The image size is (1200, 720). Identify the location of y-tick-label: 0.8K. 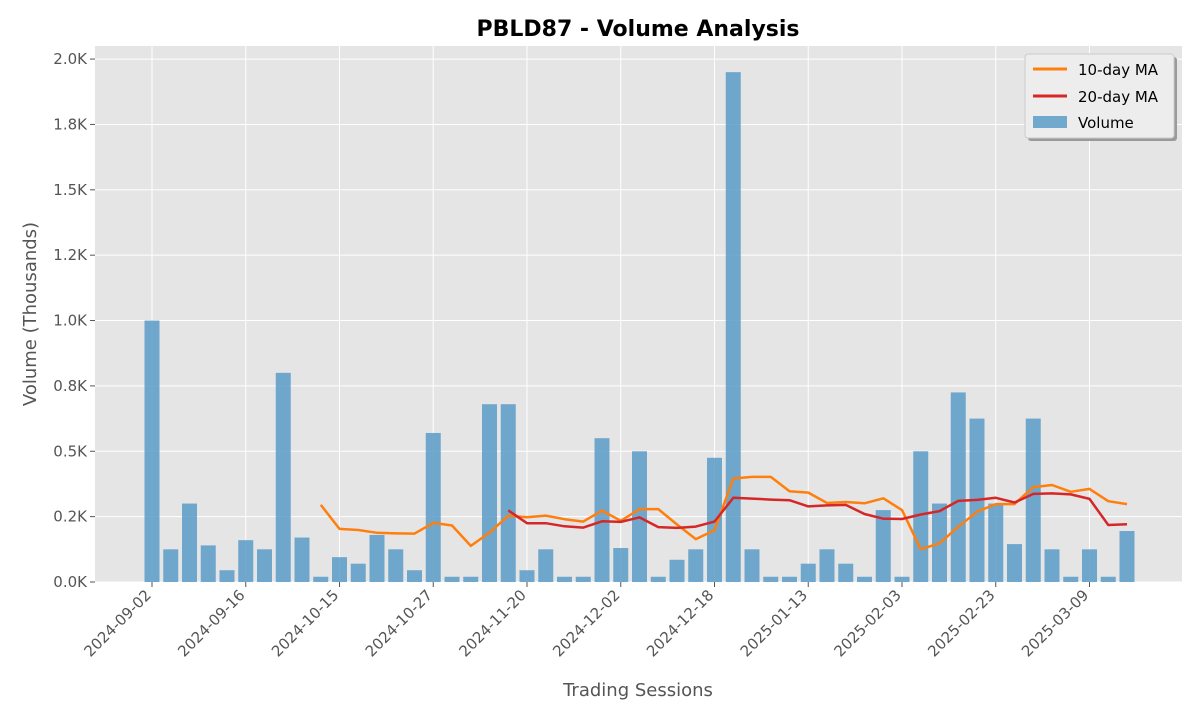
(70, 386).